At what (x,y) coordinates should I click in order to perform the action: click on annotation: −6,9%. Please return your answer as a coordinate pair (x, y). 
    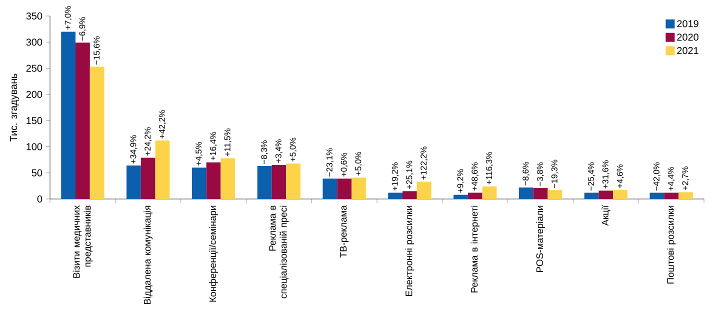
    Looking at the image, I should click on (82, 29).